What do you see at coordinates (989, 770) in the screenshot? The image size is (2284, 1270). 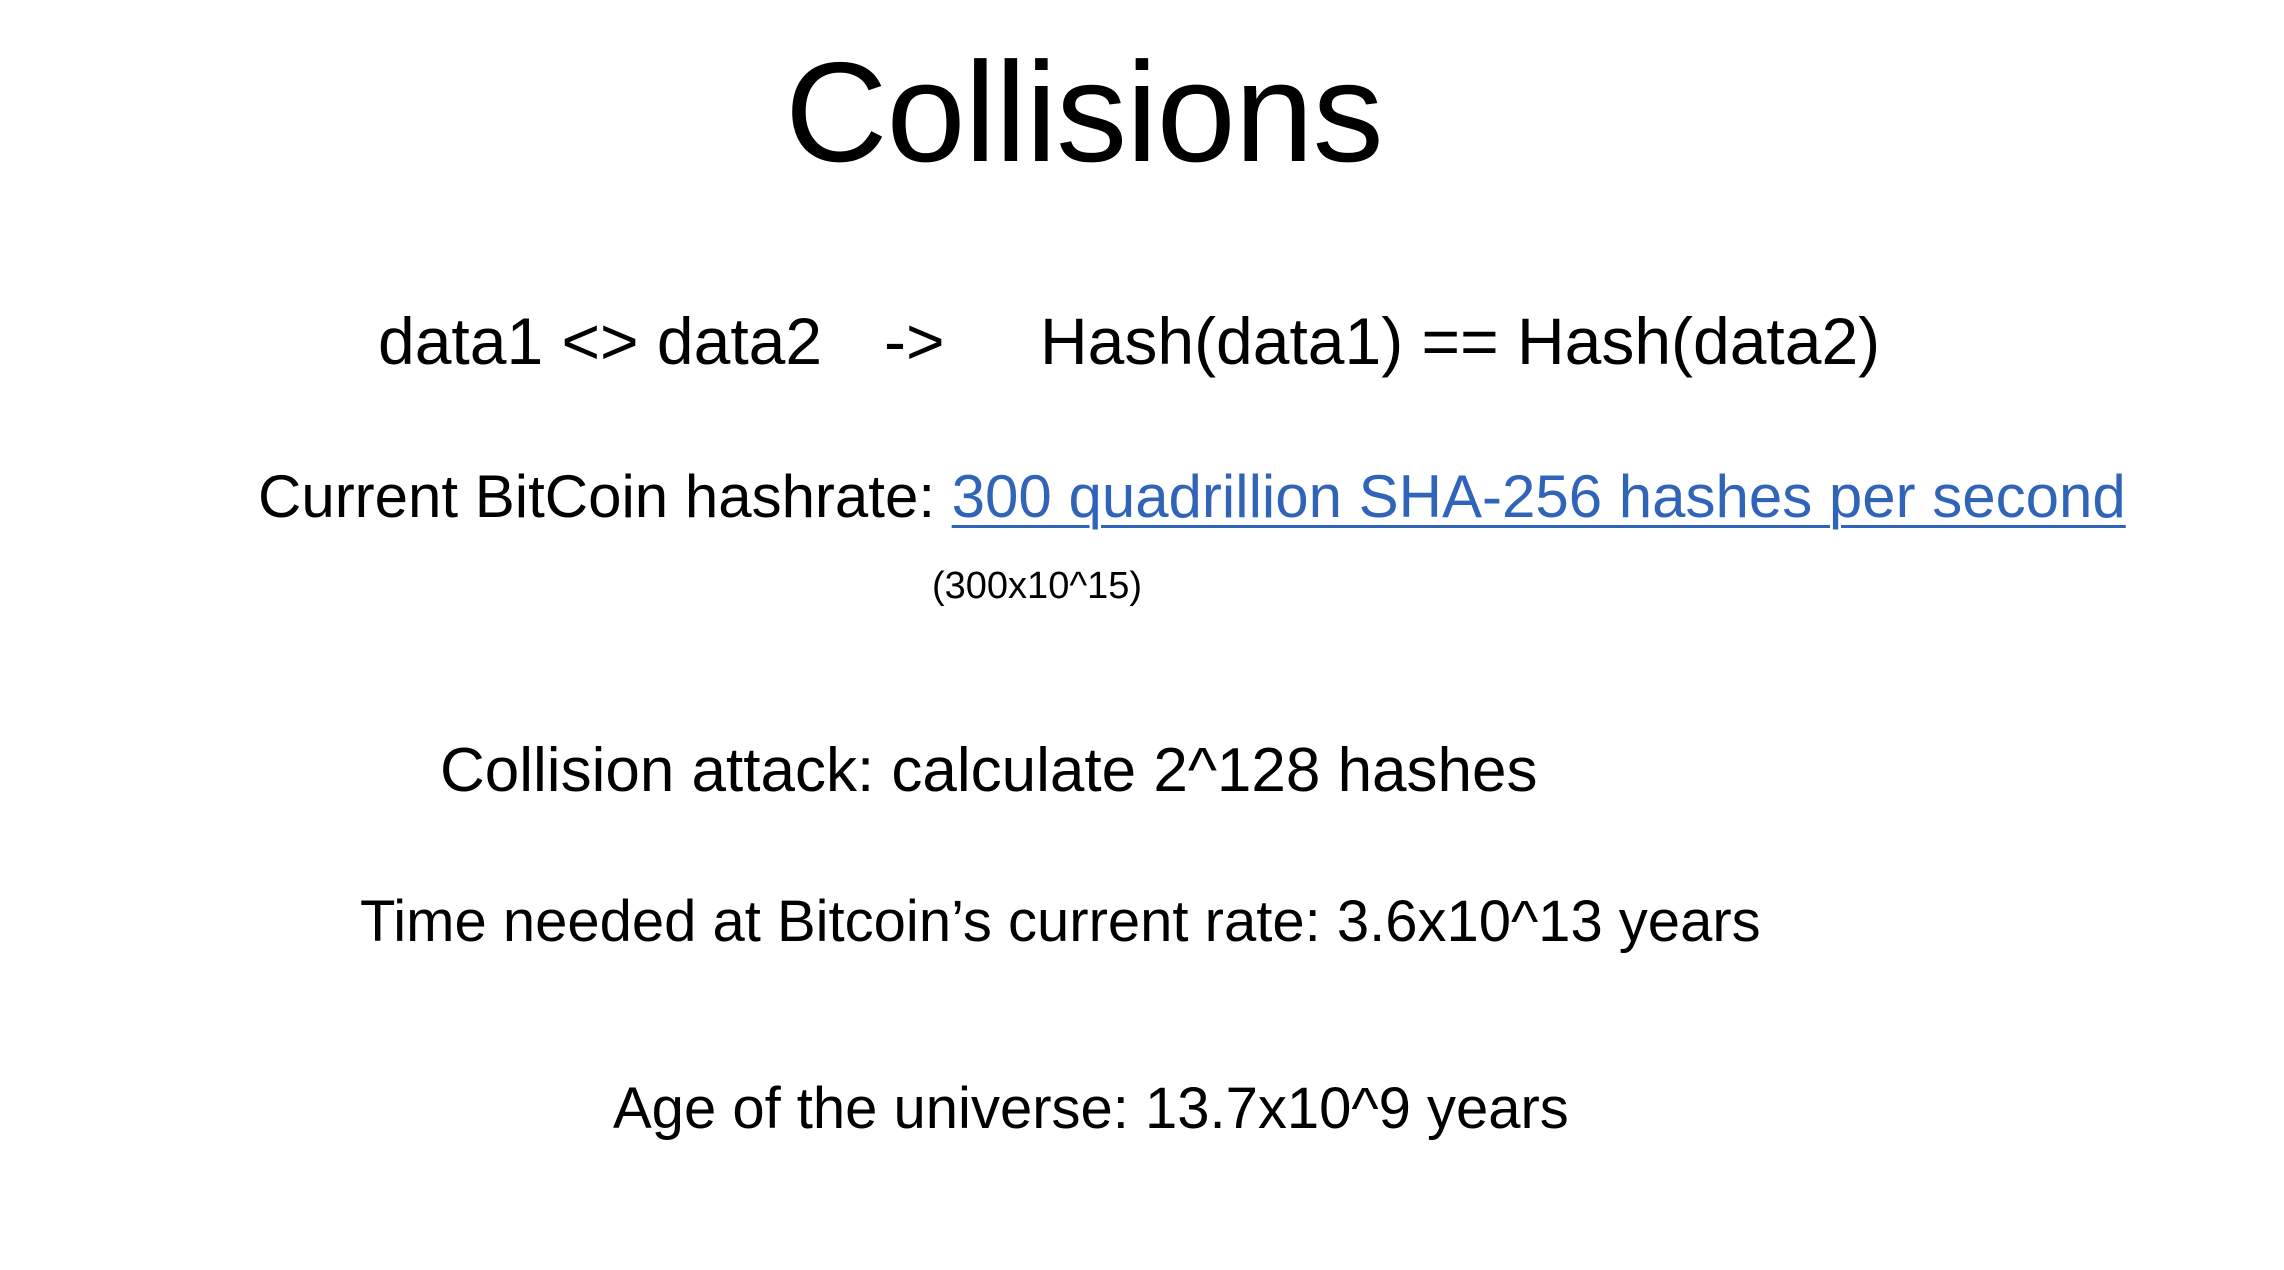 I see `collision-attack-text: Collision attack: calculate 2^128 hashes` at bounding box center [989, 770].